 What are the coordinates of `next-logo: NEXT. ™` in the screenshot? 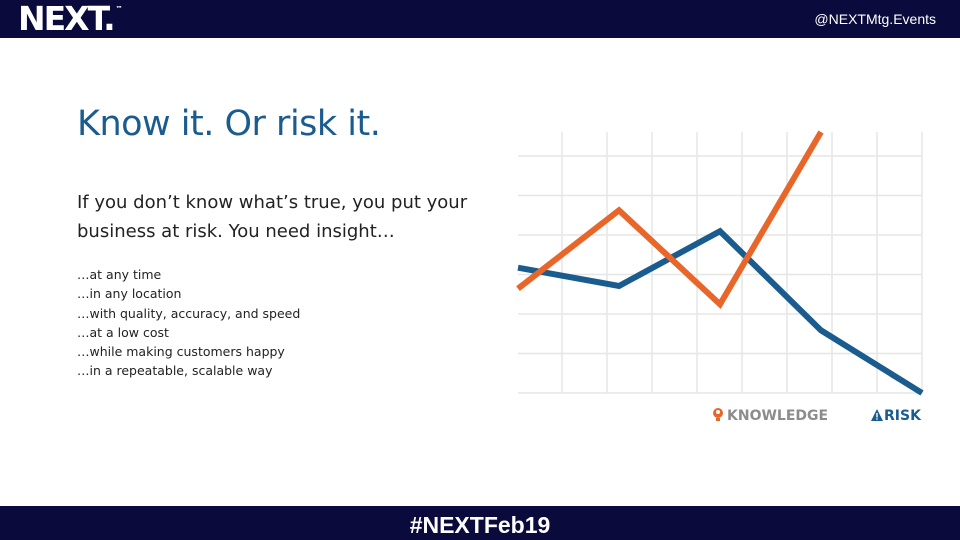 It's located at (70, 19).